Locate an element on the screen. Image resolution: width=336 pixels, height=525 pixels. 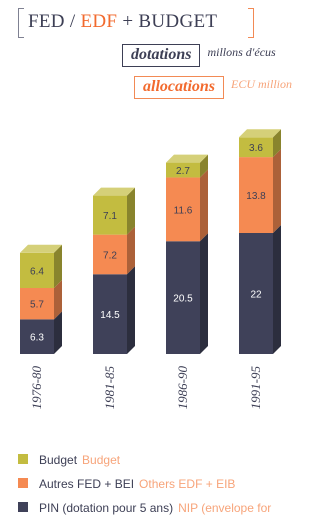
title-part-fed: FED / is located at coordinates (52, 21).